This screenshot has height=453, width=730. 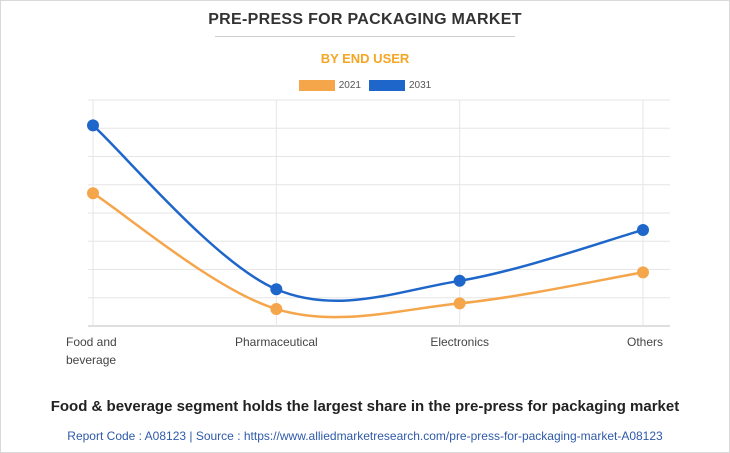 I want to click on chart-title: PRE-PRESS FOR PACKAGING MARKET, so click(x=365, y=19).